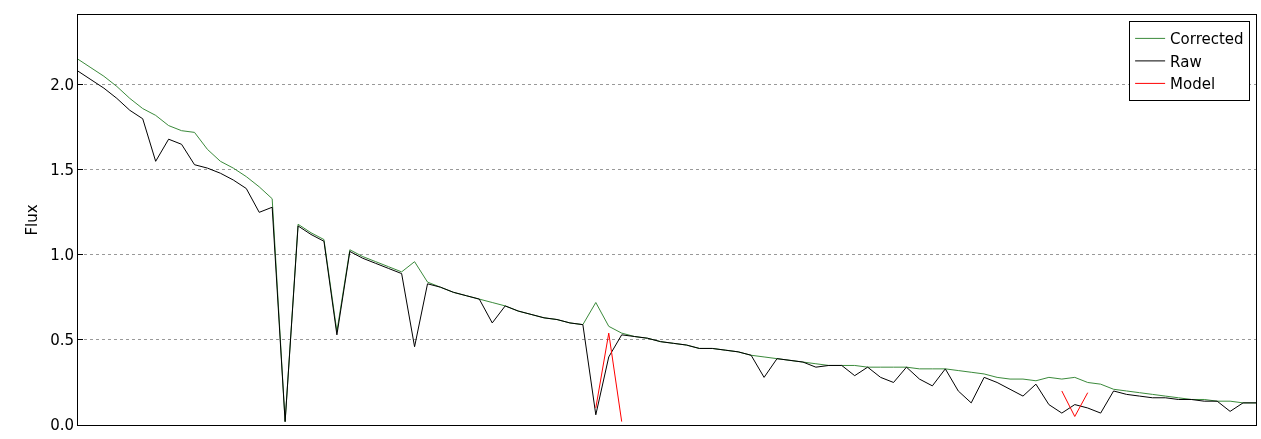  I want to click on legend-label: Corrected, so click(1207, 39).